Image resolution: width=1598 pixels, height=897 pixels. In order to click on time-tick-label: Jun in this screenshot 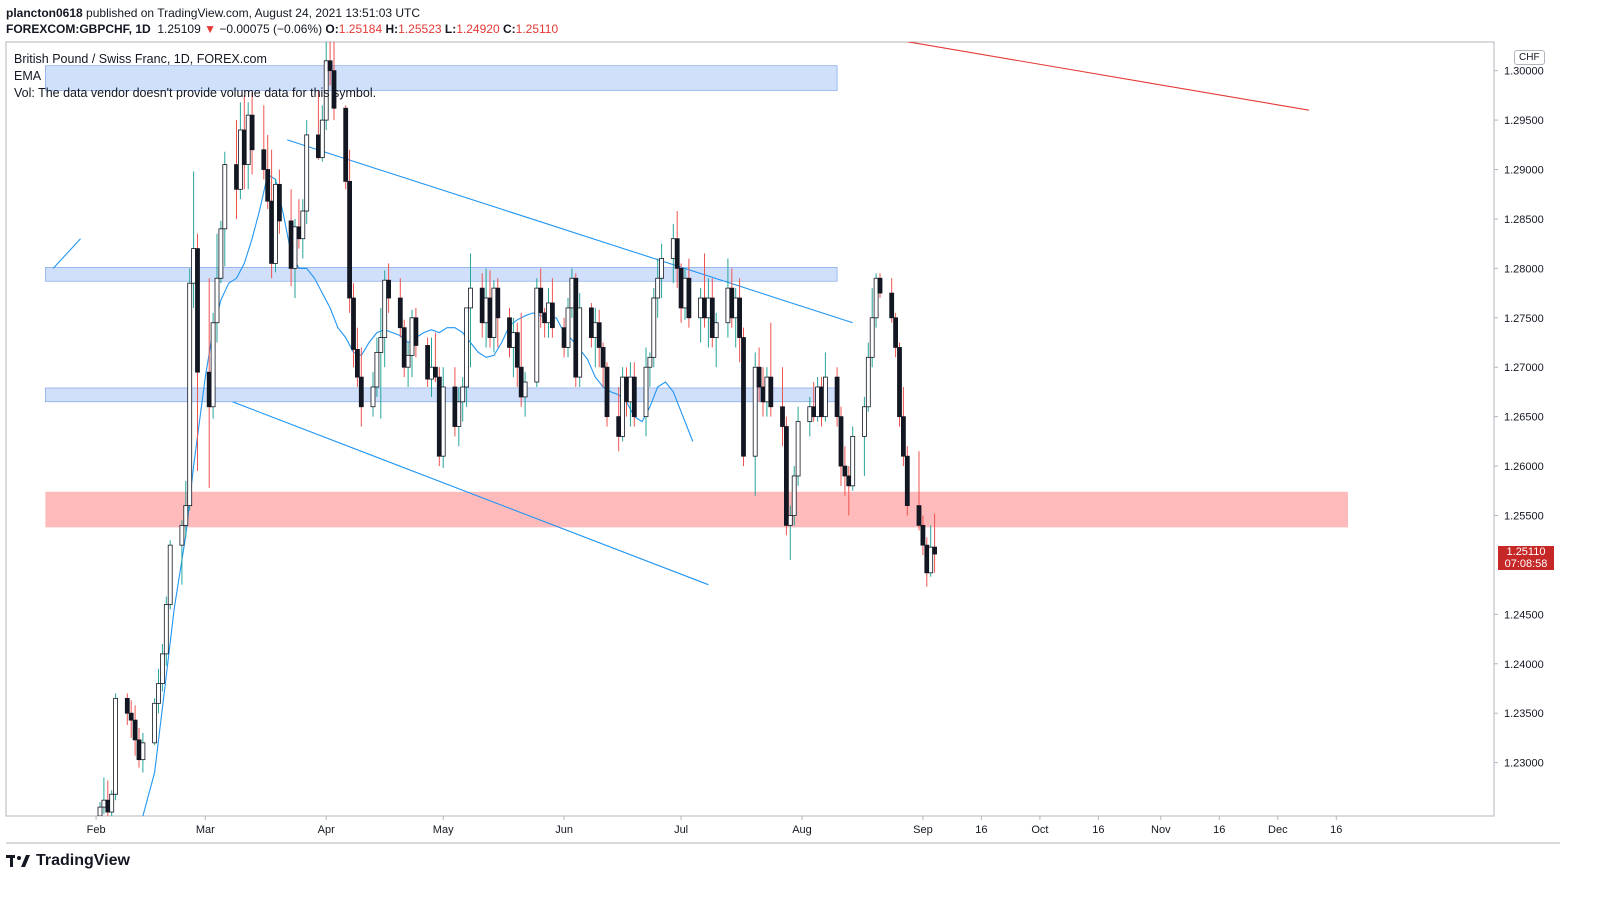, I will do `click(564, 830)`.